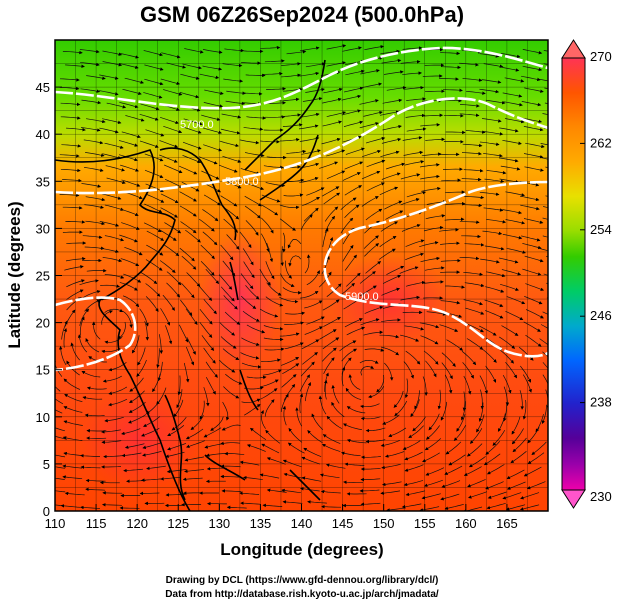 The image size is (619, 605). Describe the element at coordinates (46, 511) in the screenshot. I see `y-tick-label: 0` at that location.